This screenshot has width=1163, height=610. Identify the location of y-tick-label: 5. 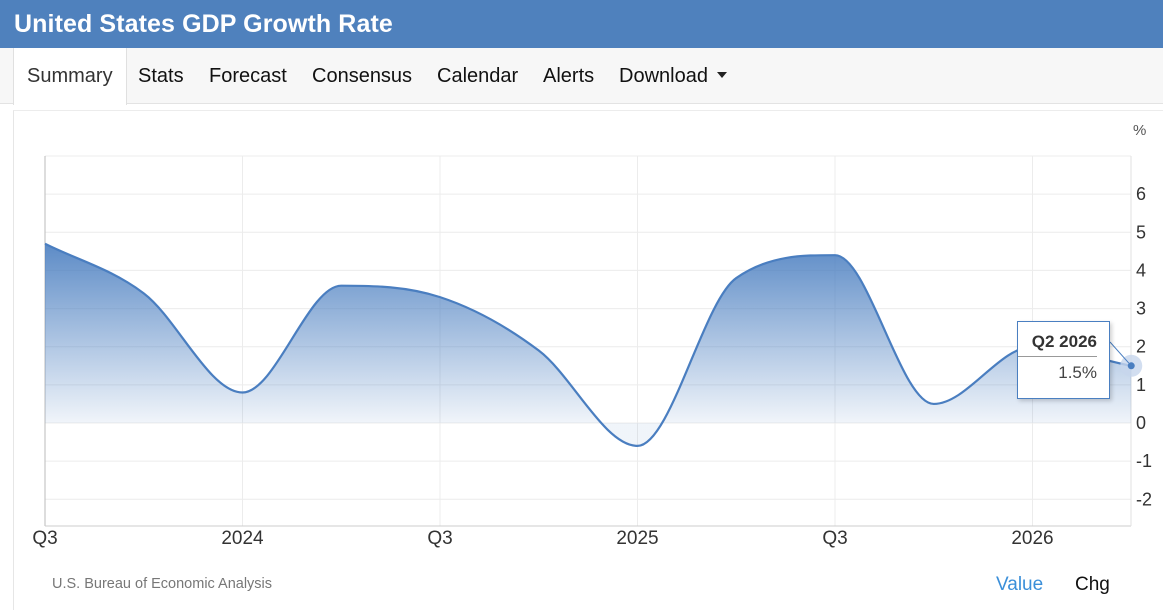
(1141, 232).